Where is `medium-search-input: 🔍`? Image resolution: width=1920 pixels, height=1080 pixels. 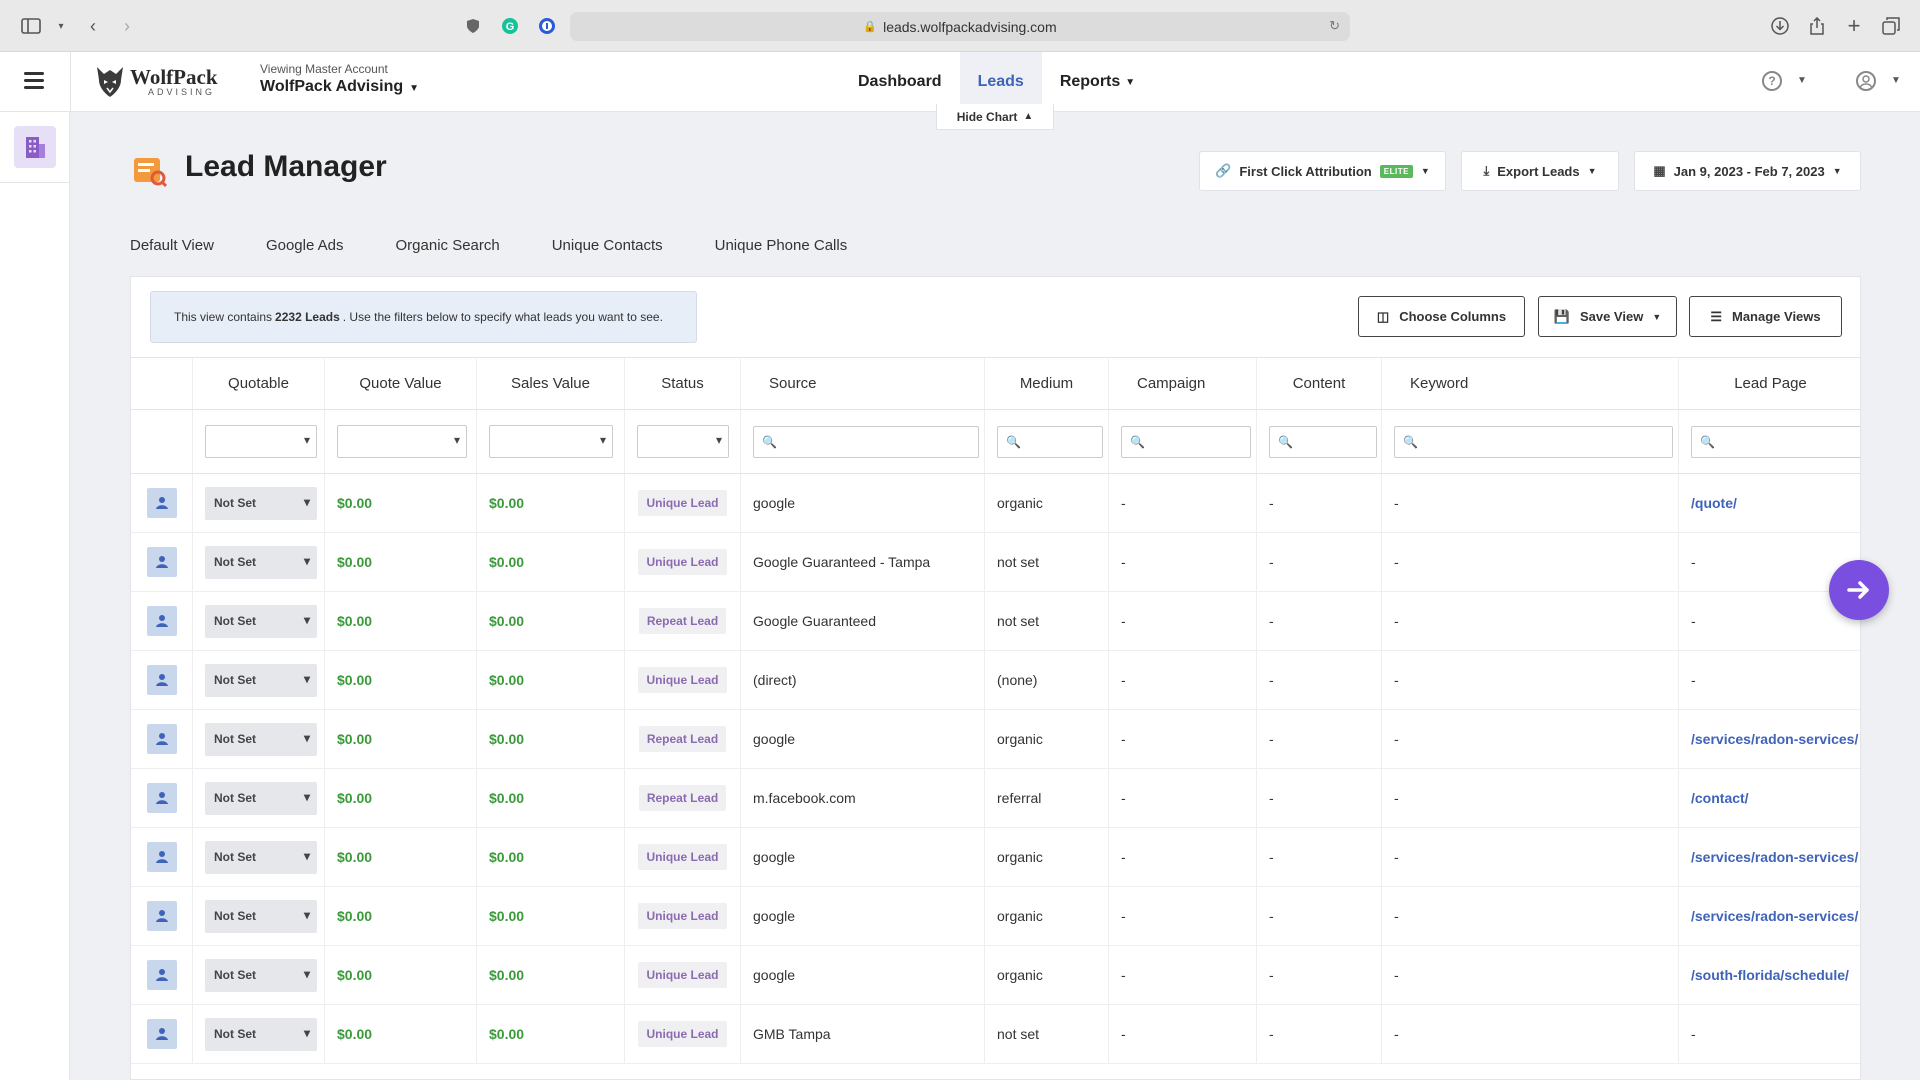
medium-search-input: 🔍 is located at coordinates (1050, 441).